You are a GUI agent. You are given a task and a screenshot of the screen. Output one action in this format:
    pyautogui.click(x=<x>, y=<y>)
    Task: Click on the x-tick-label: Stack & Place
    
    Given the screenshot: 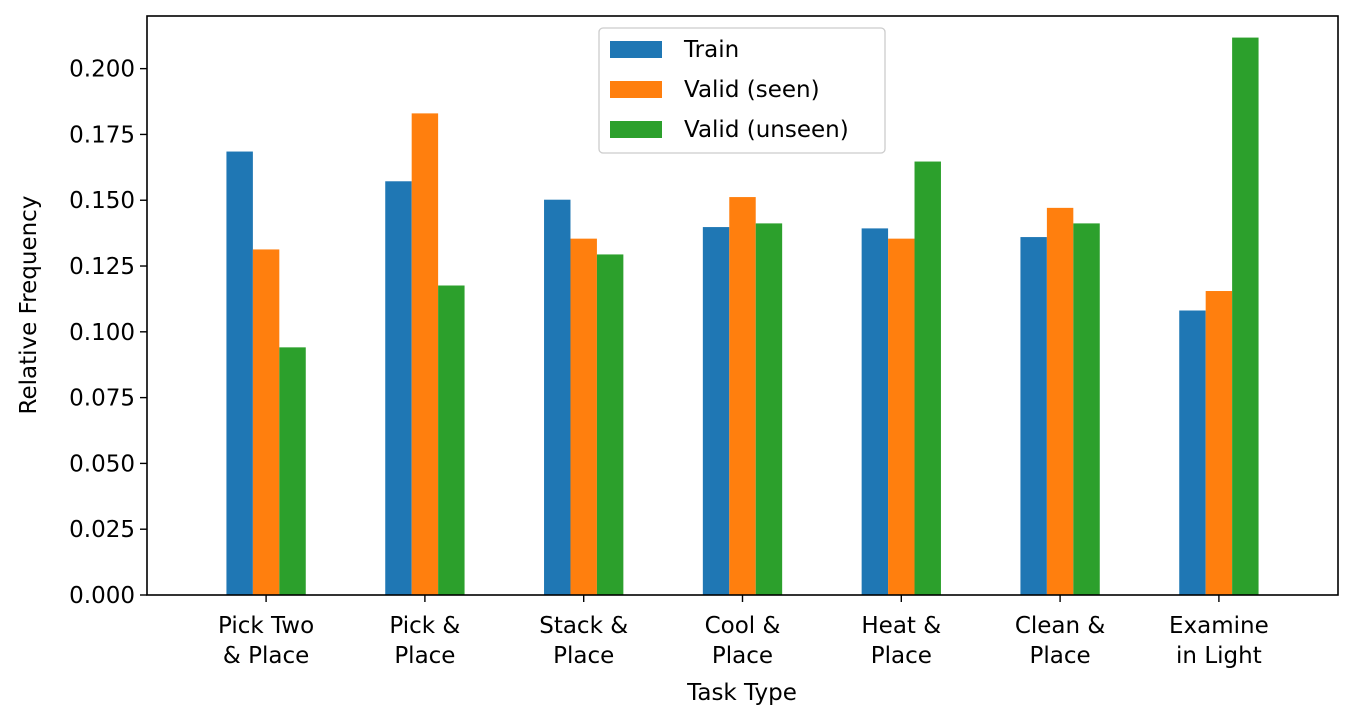 What is the action you would take?
    pyautogui.click(x=583, y=641)
    